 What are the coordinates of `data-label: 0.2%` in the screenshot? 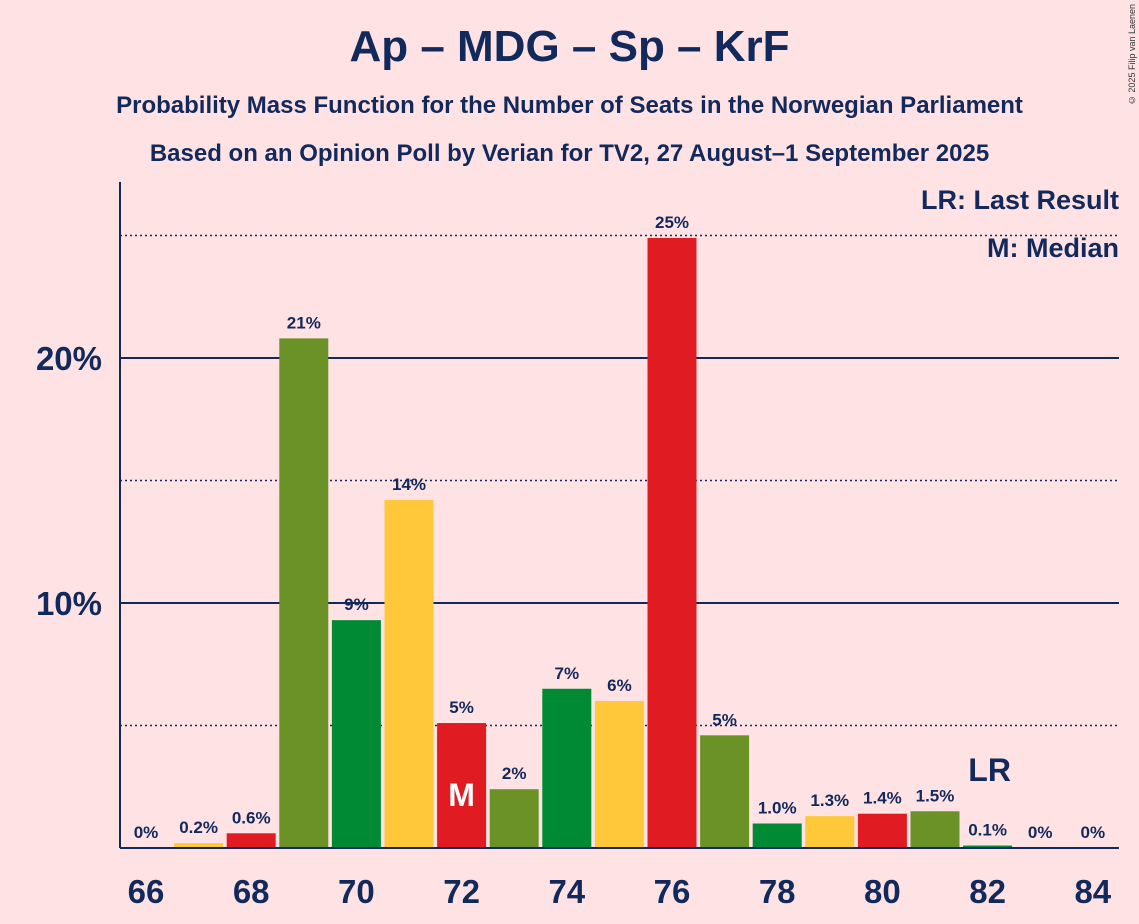 It's located at (198, 827).